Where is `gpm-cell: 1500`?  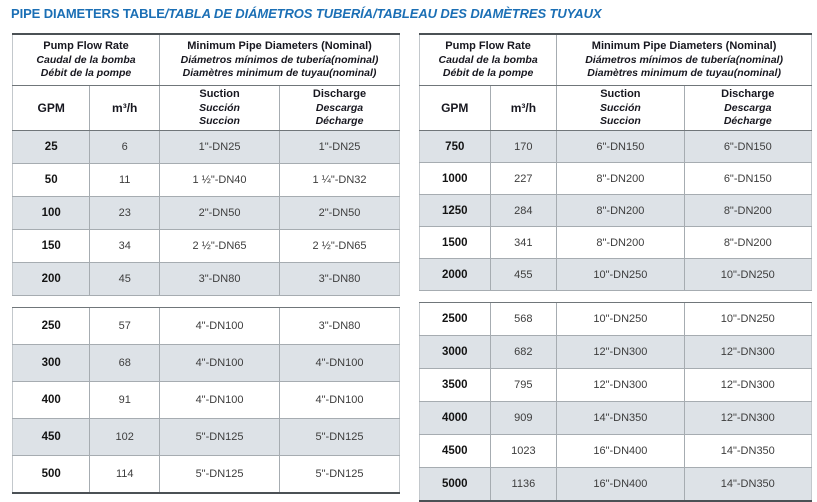 gpm-cell: 1500 is located at coordinates (455, 242).